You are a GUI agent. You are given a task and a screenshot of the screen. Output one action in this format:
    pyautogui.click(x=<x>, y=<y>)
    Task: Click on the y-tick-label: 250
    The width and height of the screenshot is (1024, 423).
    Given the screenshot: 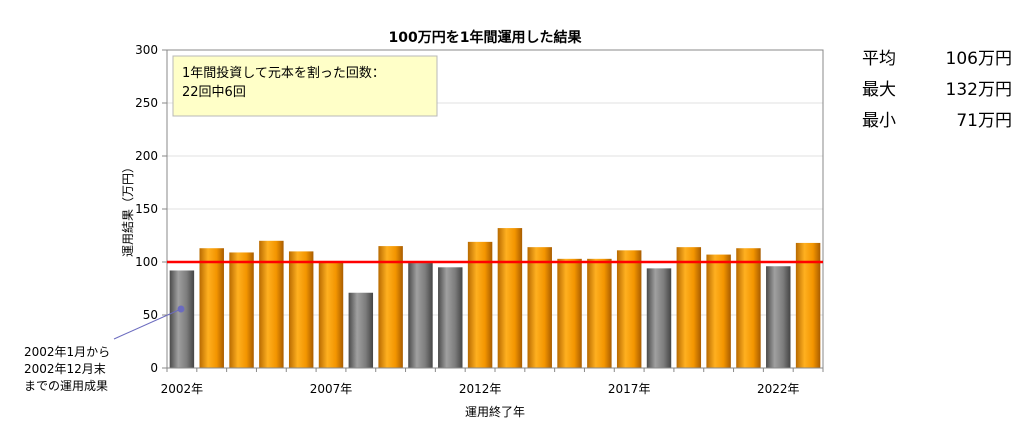 What is the action you would take?
    pyautogui.click(x=146, y=103)
    